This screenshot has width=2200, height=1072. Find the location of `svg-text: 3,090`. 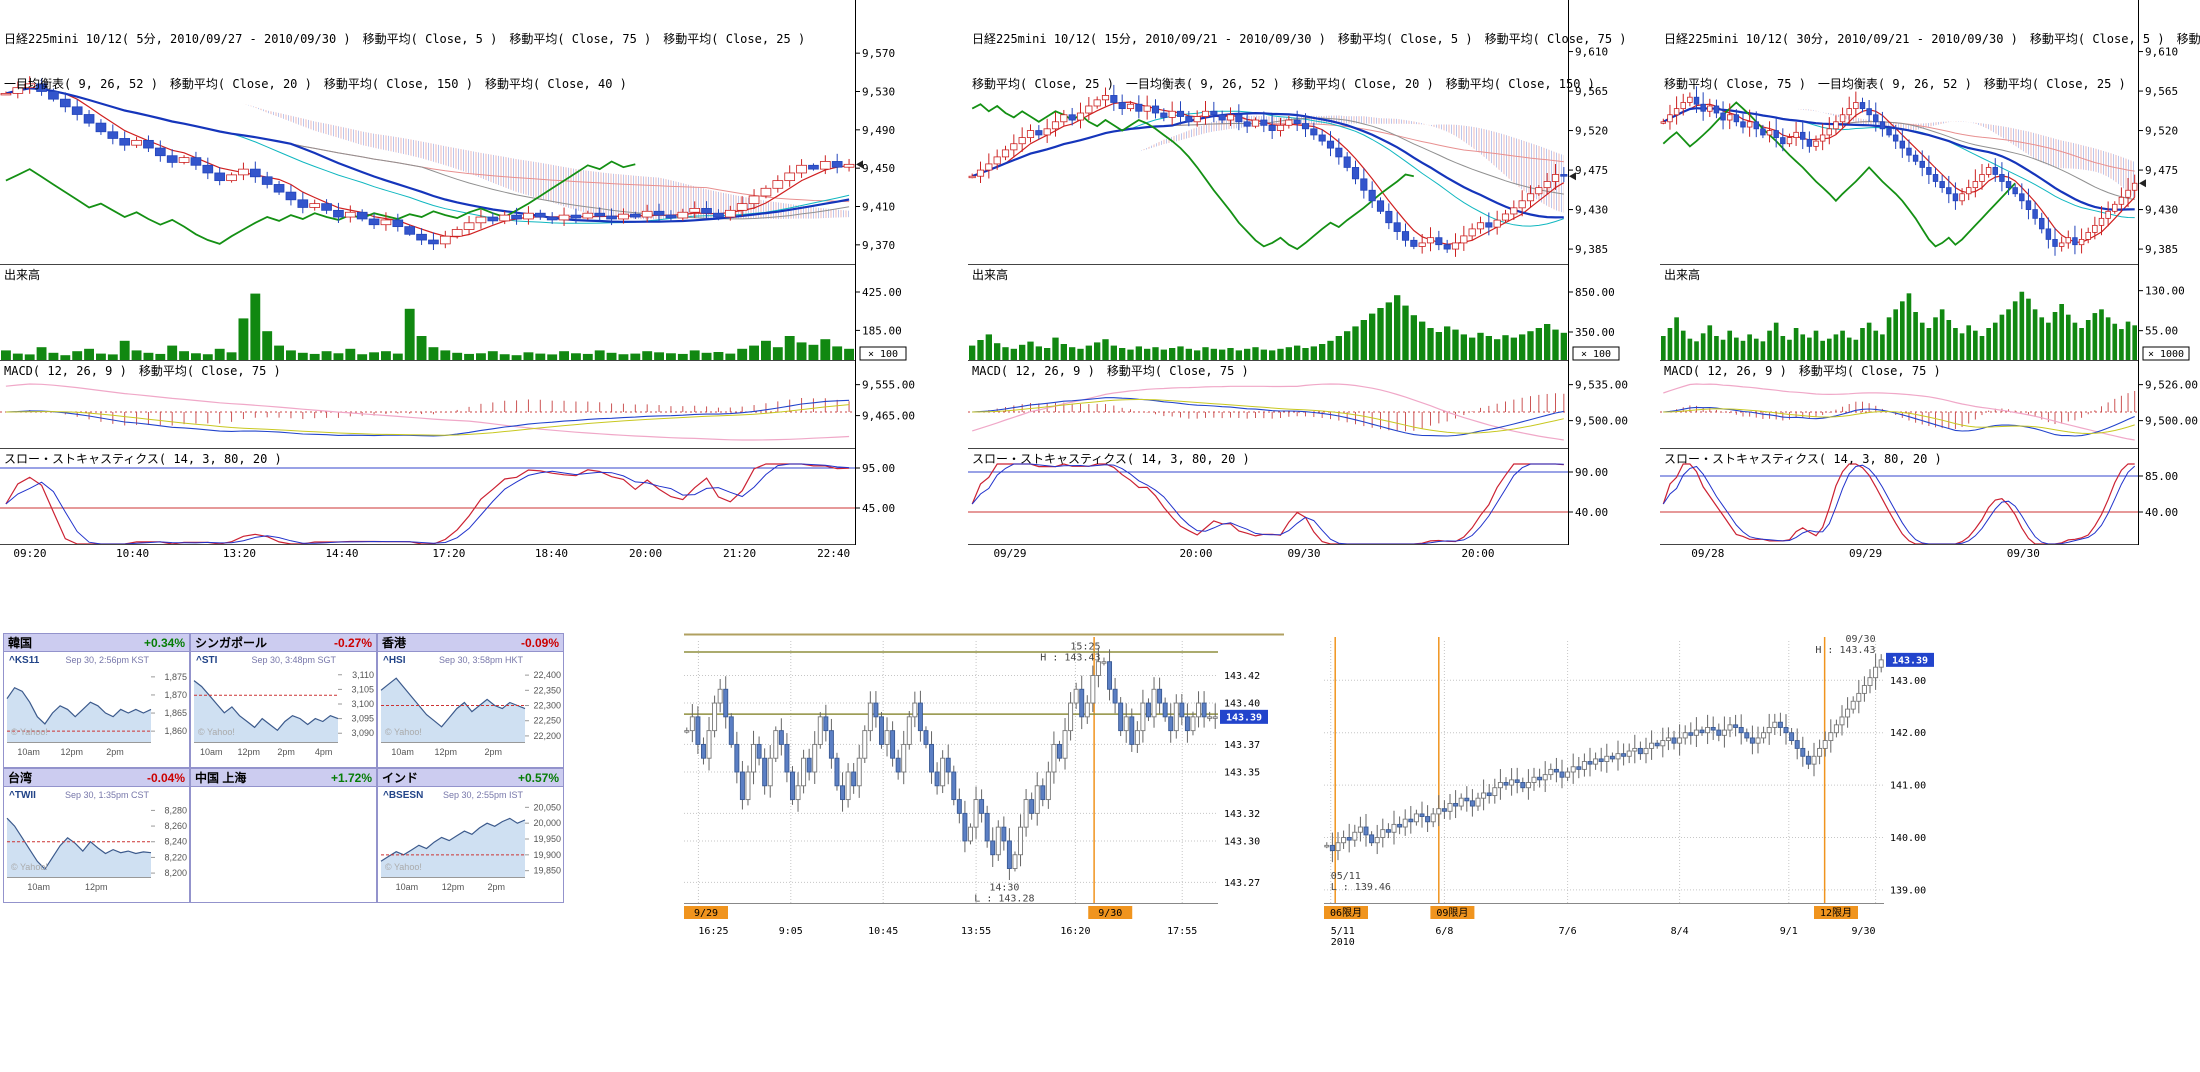

svg-text: 3,090 is located at coordinates (362, 733).